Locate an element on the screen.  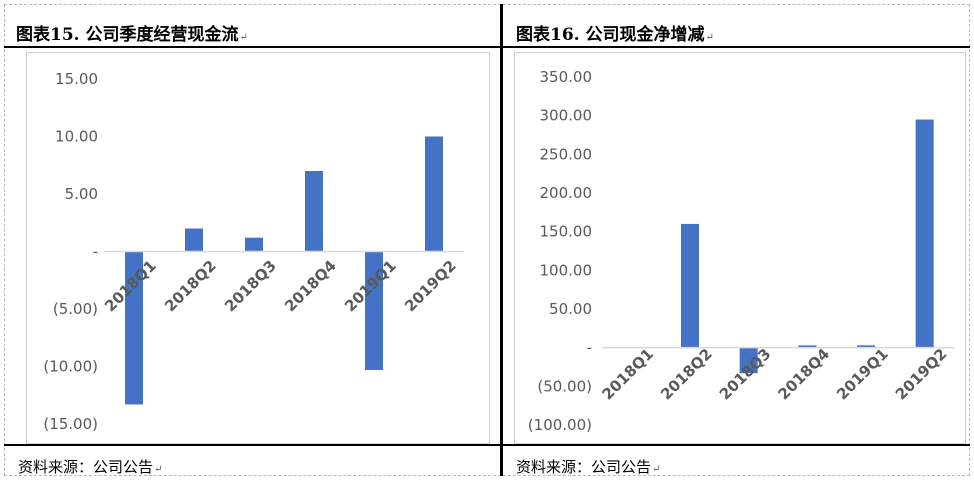
left-ytick-label: 10.00 is located at coordinates (76, 137).